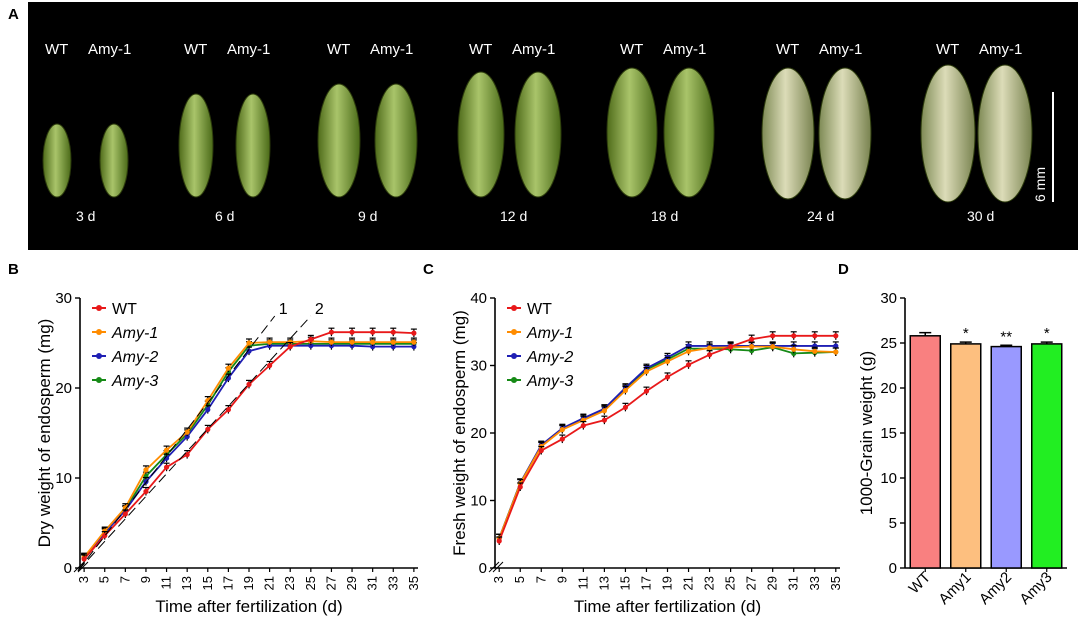  What do you see at coordinates (207, 583) in the screenshot?
I see `x-tick-label: 15` at bounding box center [207, 583].